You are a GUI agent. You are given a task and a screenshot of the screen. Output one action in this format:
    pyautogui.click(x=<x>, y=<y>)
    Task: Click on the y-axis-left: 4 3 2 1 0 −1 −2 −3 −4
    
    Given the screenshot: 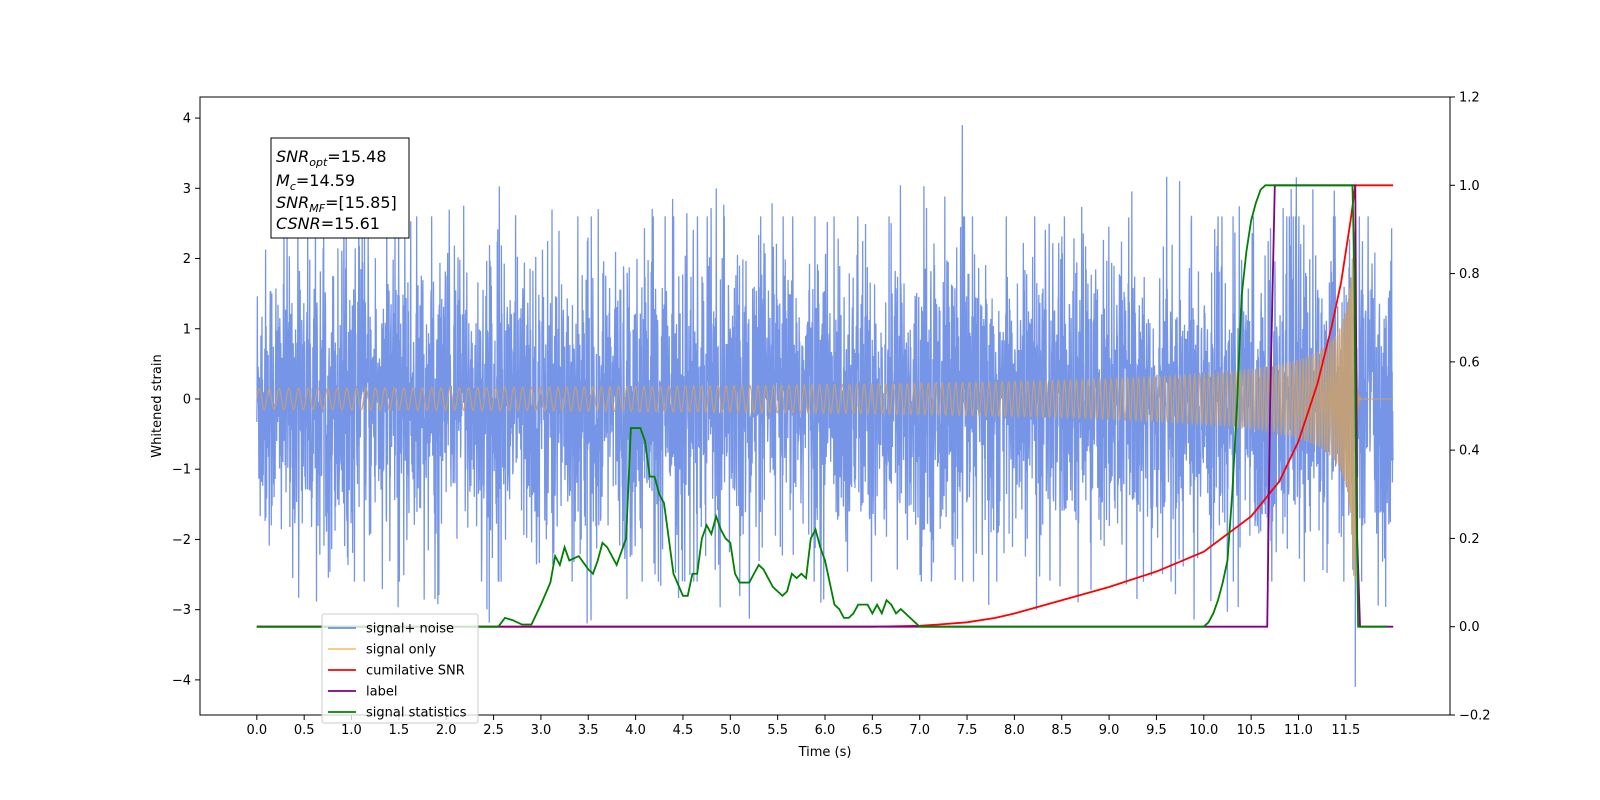 What is the action you would take?
    pyautogui.click(x=186, y=400)
    